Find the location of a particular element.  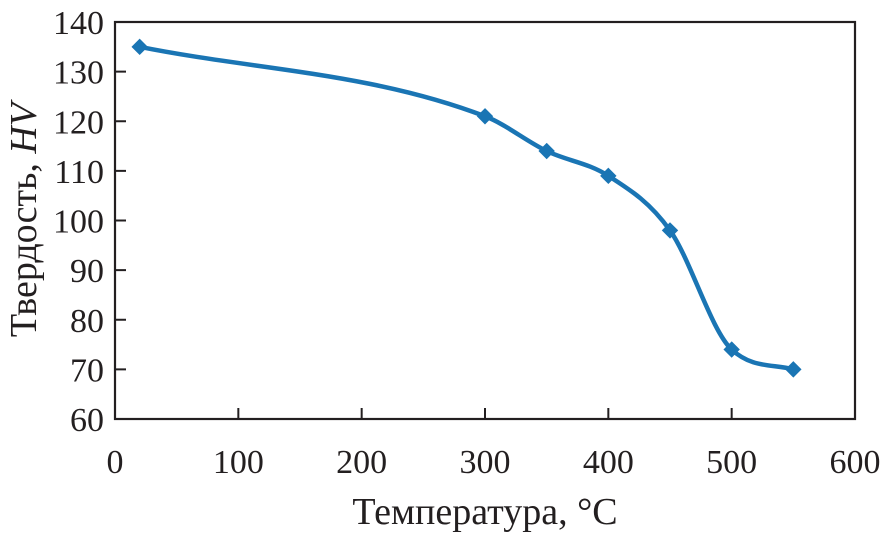

y-axis-title-unit: HV is located at coordinates (24, 126).